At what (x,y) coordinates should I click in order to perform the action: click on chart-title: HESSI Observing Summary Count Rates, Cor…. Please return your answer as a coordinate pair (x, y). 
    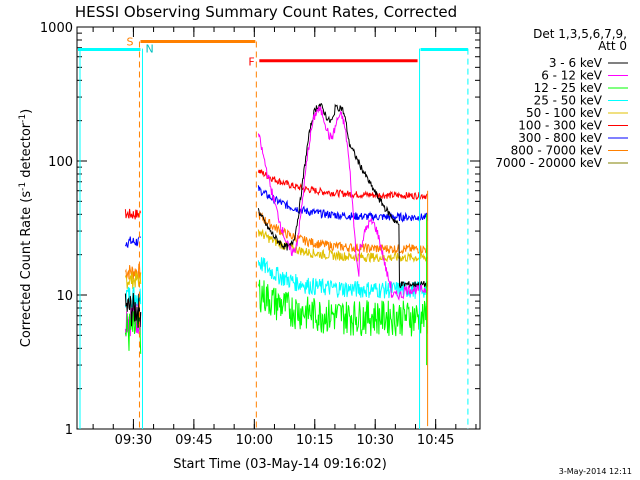
    Looking at the image, I should click on (266, 12).